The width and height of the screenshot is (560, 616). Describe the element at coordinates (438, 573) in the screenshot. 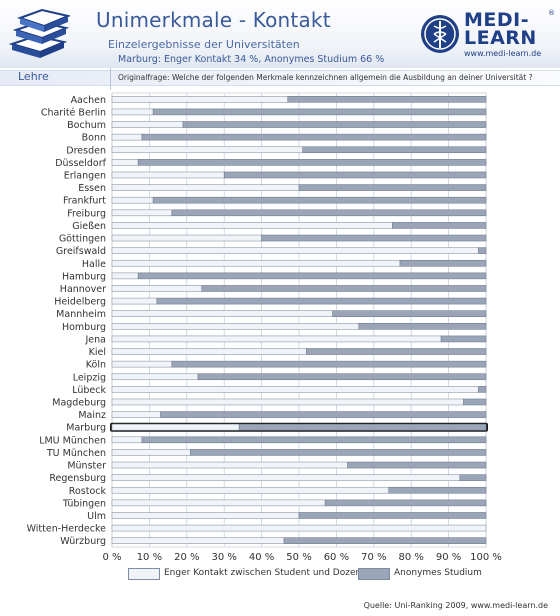

I see `legend-label-series2: Anonymes Studium` at that location.